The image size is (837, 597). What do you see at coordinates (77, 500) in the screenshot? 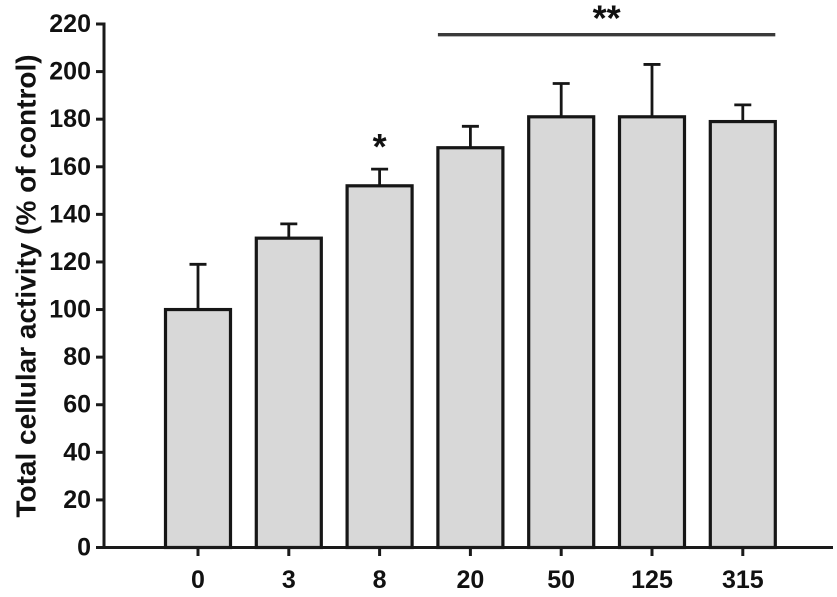
I see `y-tick-label: 20` at bounding box center [77, 500].